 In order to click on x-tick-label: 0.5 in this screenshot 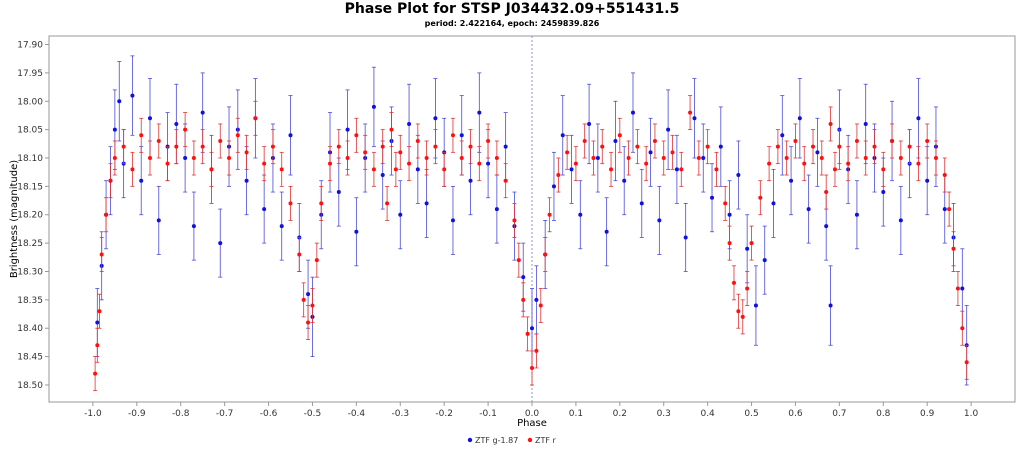, I will do `click(751, 414)`.